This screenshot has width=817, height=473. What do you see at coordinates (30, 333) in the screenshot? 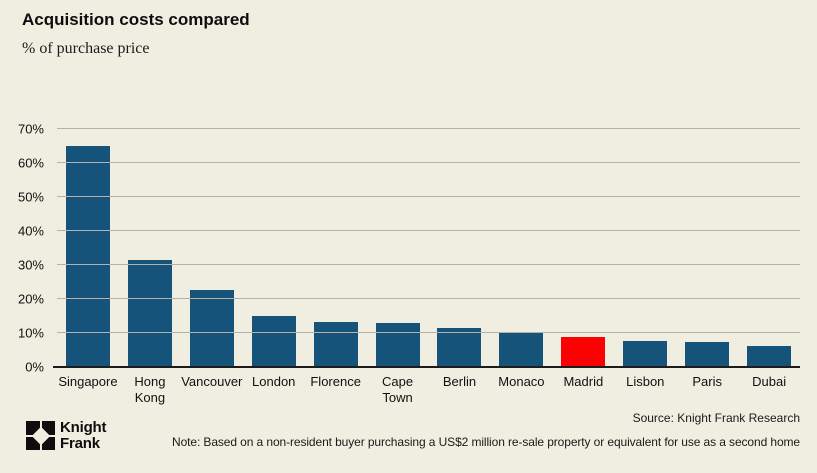
I see `y-tick-label: 10%` at bounding box center [30, 333].